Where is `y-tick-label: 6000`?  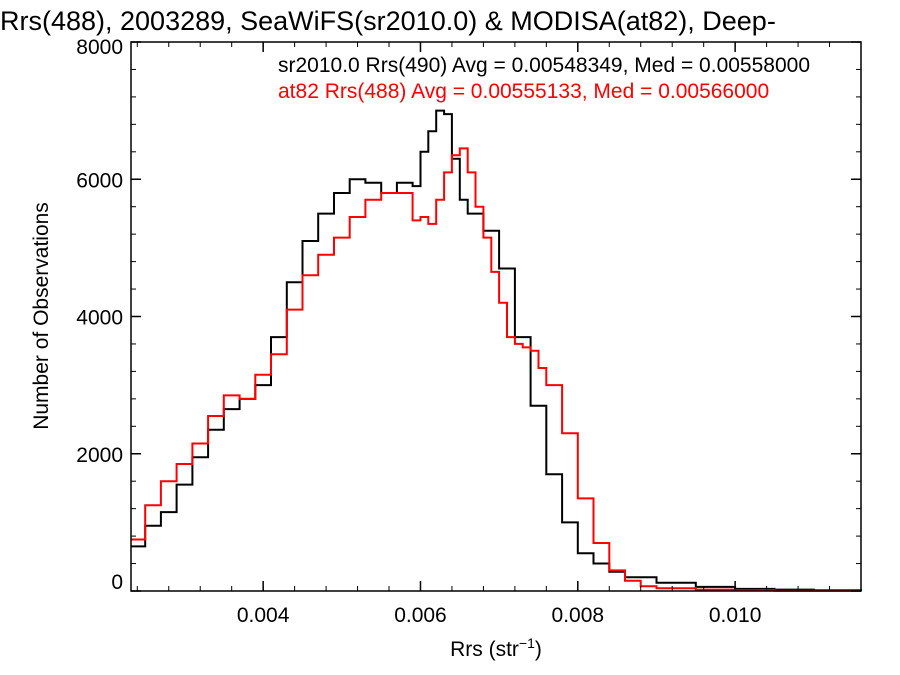 y-tick-label: 6000 is located at coordinates (99, 180).